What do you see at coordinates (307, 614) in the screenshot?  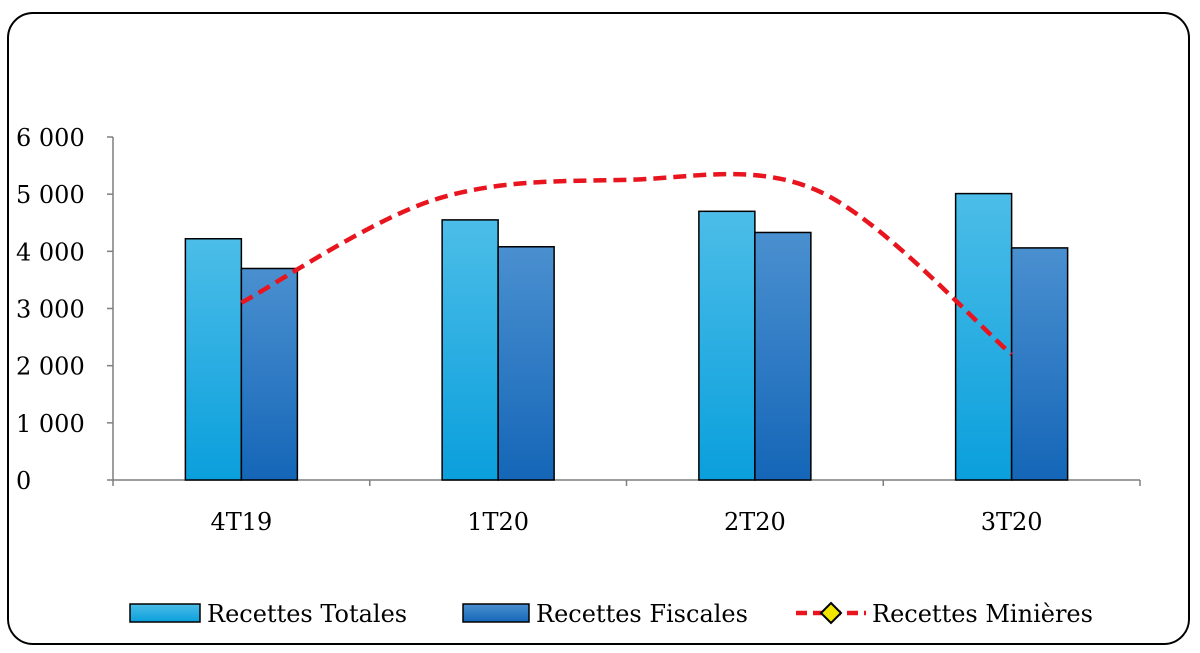 I see `legend-label-recettes-totales: Recettes Totales` at bounding box center [307, 614].